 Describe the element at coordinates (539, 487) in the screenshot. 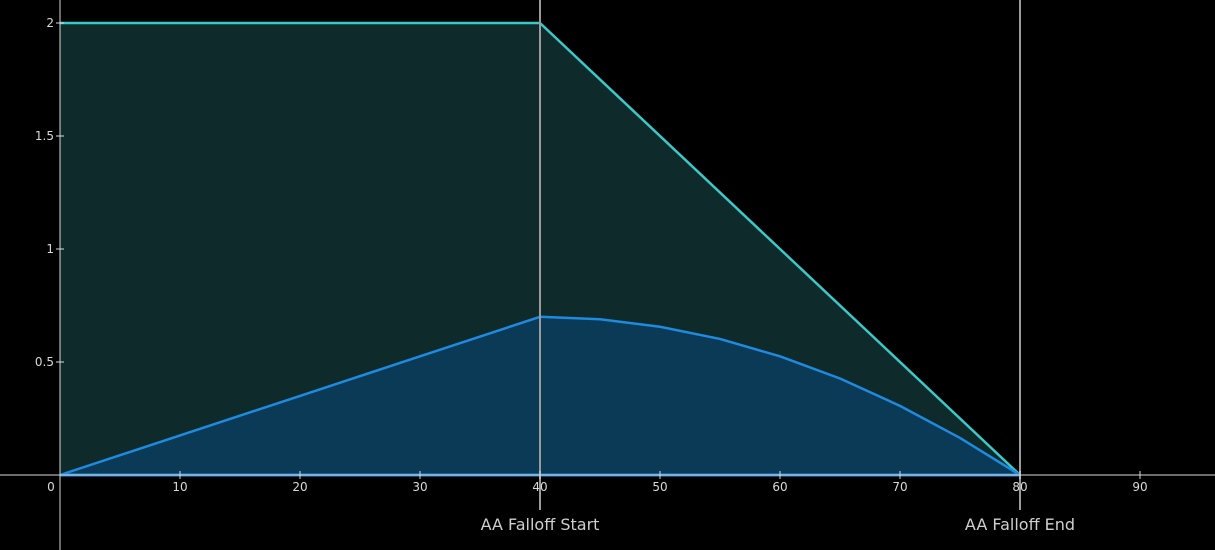

I see `x-tick-label-40: 40` at that location.